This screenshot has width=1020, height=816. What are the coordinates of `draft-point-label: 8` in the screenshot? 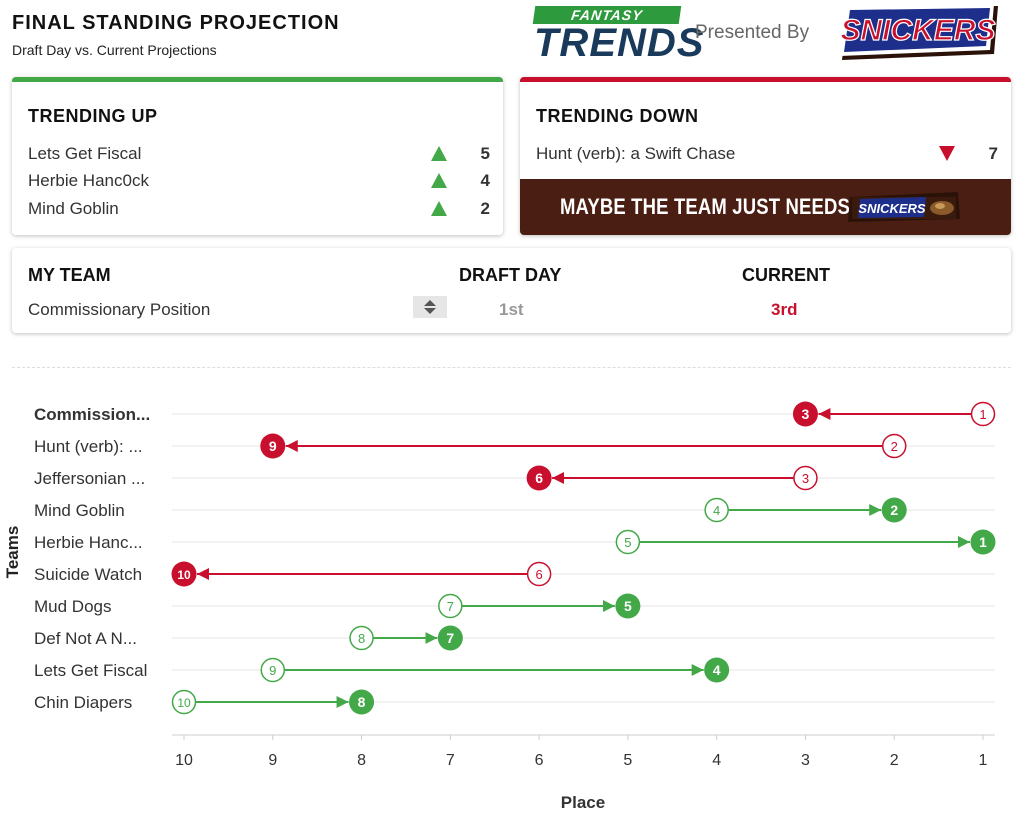 It's located at (361, 638).